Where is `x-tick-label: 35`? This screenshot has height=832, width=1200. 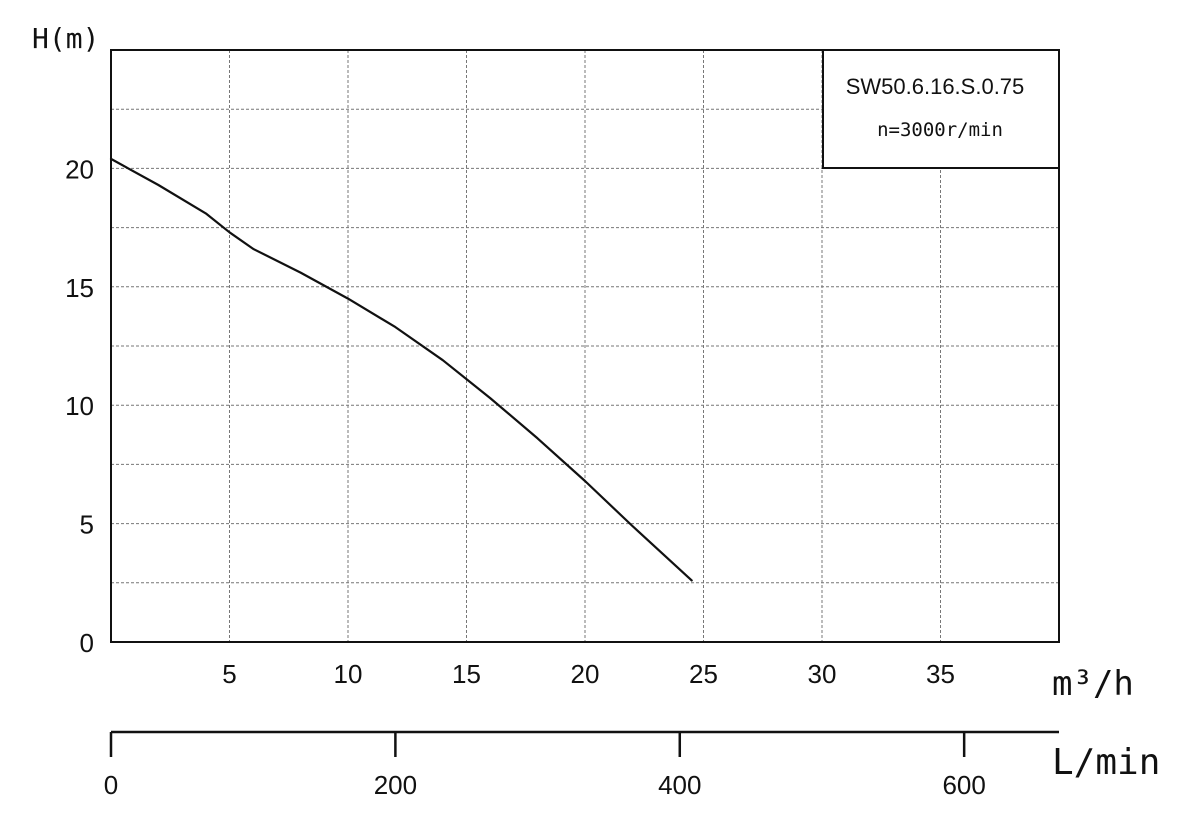
x-tick-label: 35 is located at coordinates (940, 674).